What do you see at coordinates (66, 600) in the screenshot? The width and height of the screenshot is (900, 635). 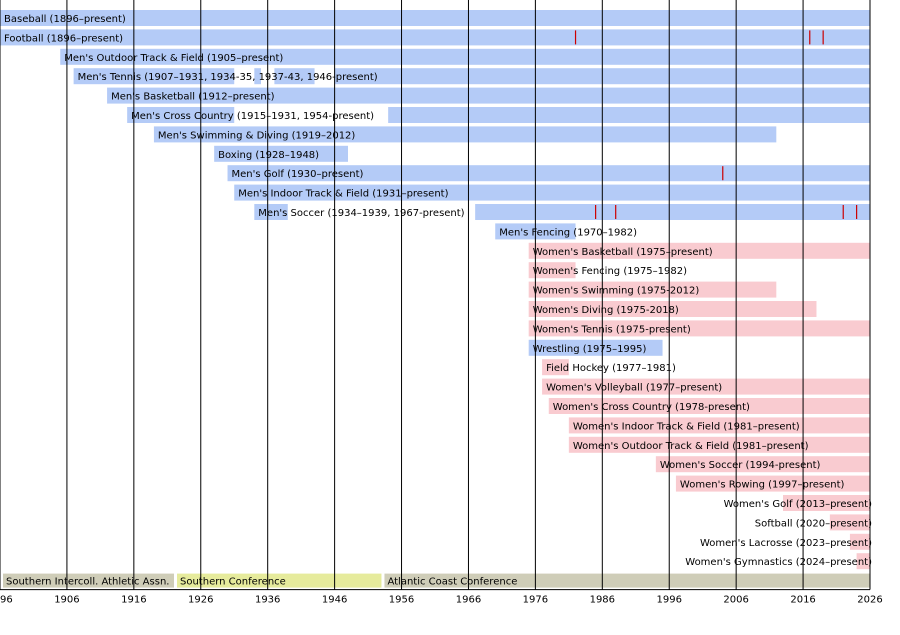 I see `x-tick-label: 1906` at bounding box center [66, 600].